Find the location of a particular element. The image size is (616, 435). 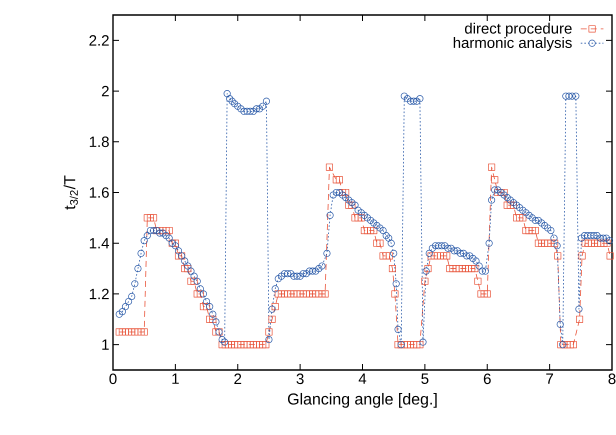

x-axis-title: Glancing angle [deg.] is located at coordinates (362, 400).